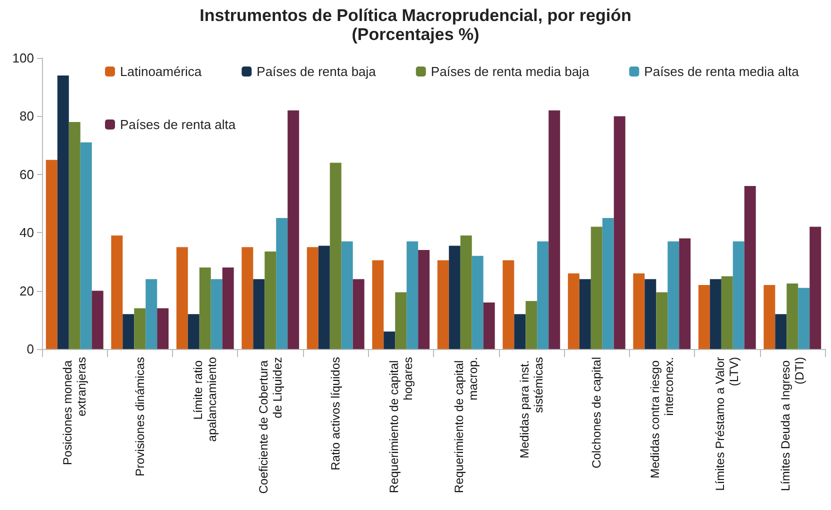  What do you see at coordinates (416, 34) in the screenshot?
I see `chart-subtitle: (Porcentajes %)` at bounding box center [416, 34].